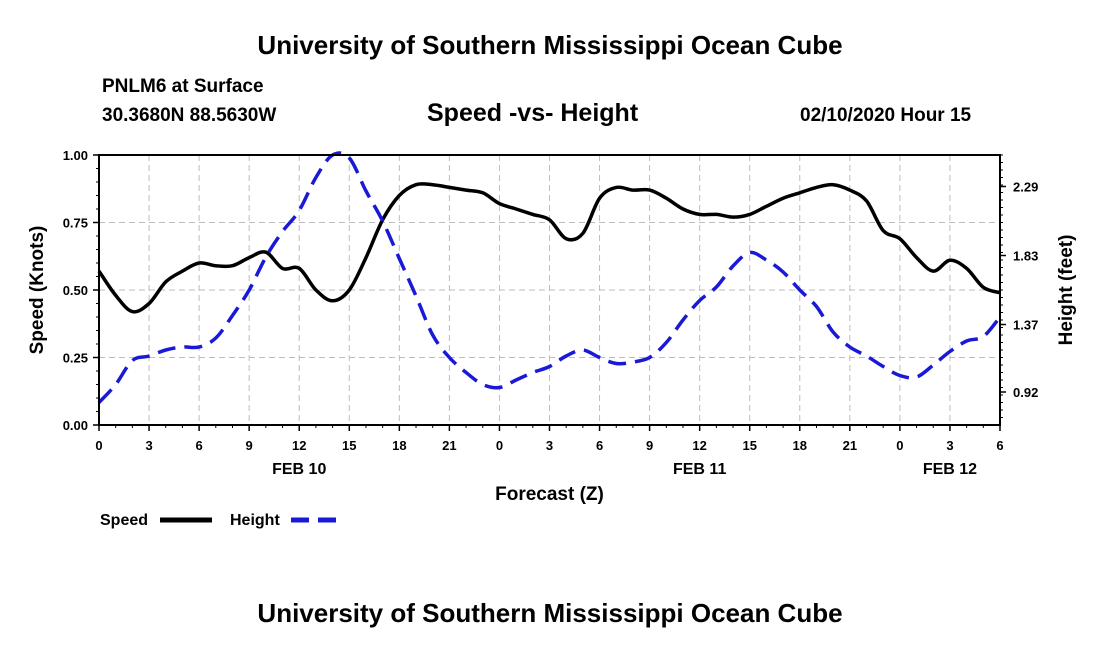 Image resolution: width=1100 pixels, height=650 pixels. What do you see at coordinates (124, 520) in the screenshot?
I see `legend-label: Speed` at bounding box center [124, 520].